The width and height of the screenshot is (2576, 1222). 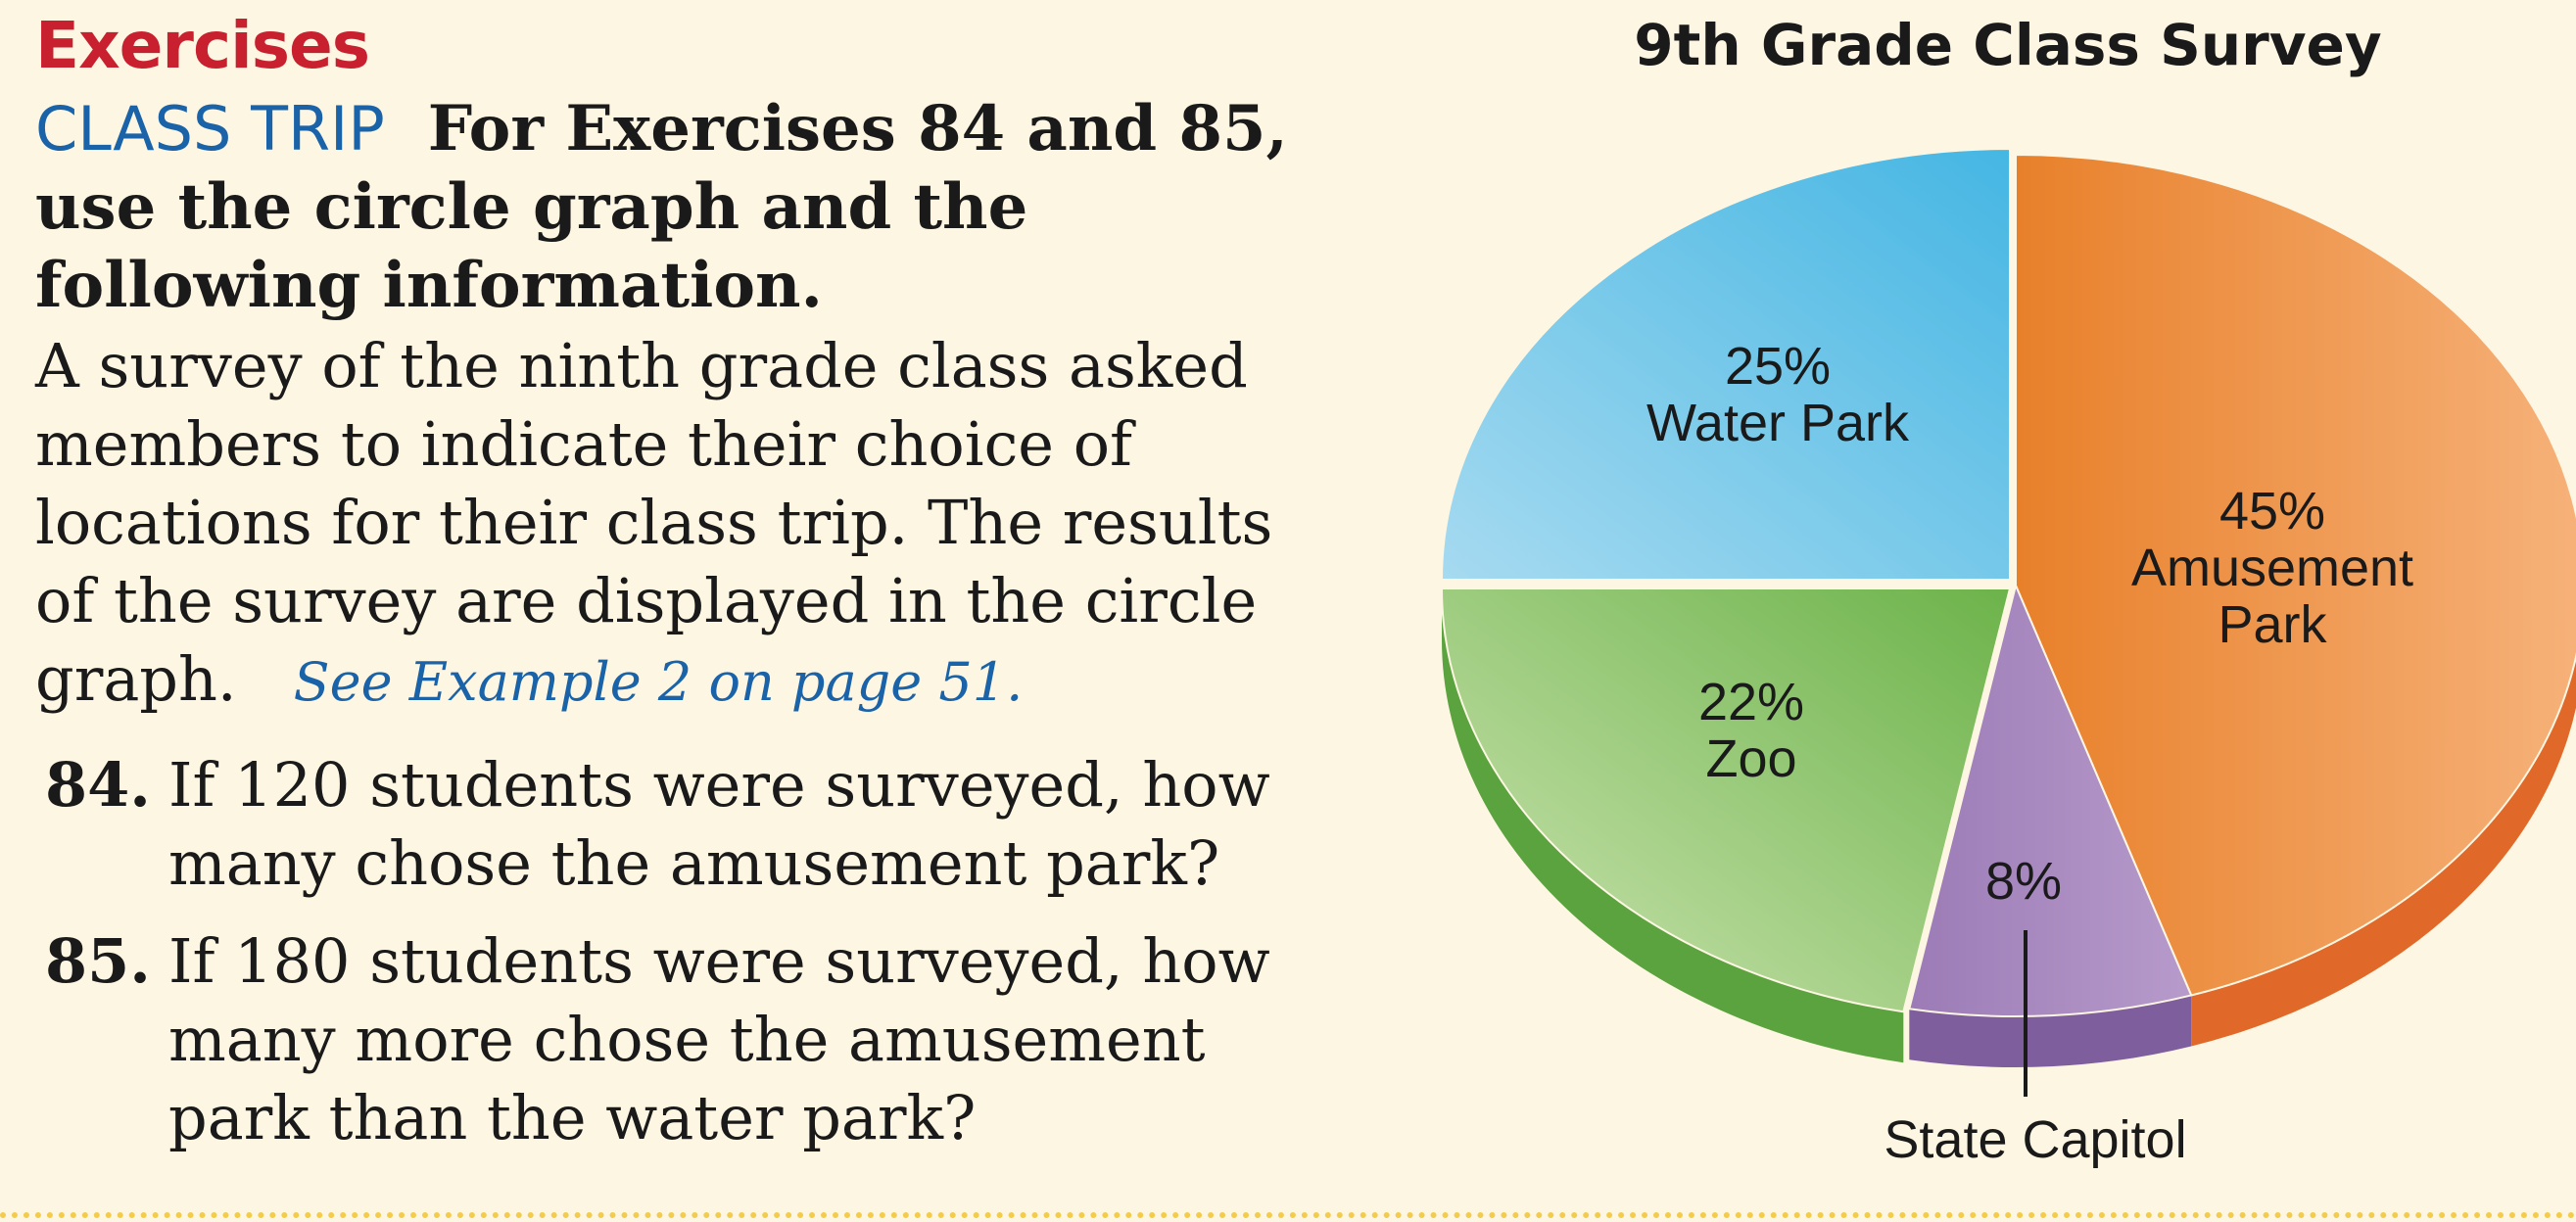 What do you see at coordinates (98, 961) in the screenshot?
I see `exercise-number: 85.` at bounding box center [98, 961].